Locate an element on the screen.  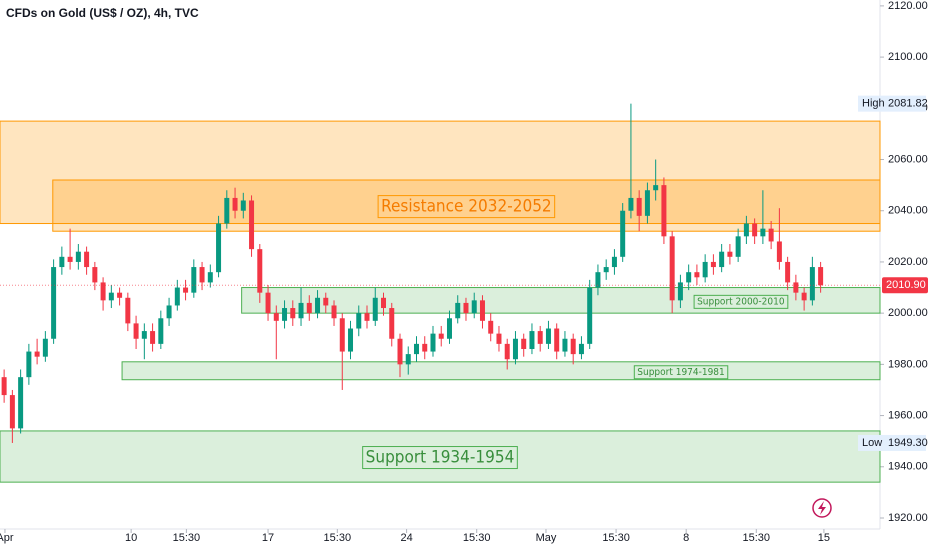
price-tag-name: High is located at coordinates (873, 104).